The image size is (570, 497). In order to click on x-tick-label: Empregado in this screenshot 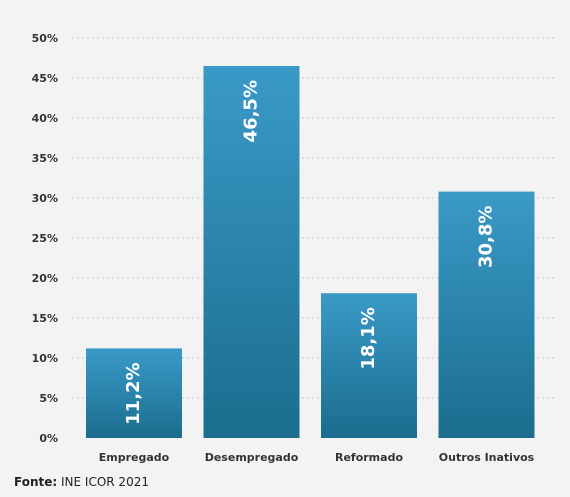, I will do `click(134, 457)`.